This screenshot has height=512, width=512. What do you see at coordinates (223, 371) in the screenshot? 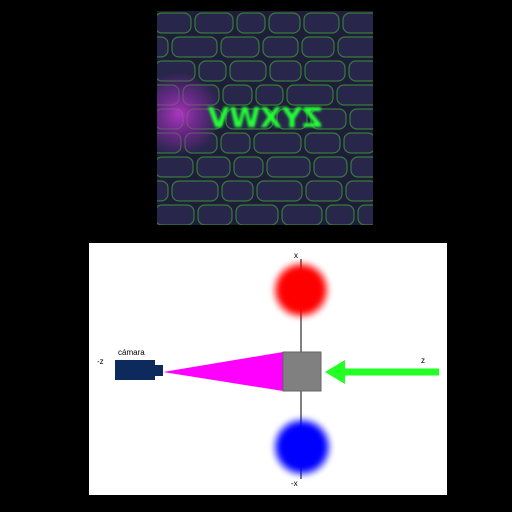
I see `camera-frustum` at bounding box center [223, 371].